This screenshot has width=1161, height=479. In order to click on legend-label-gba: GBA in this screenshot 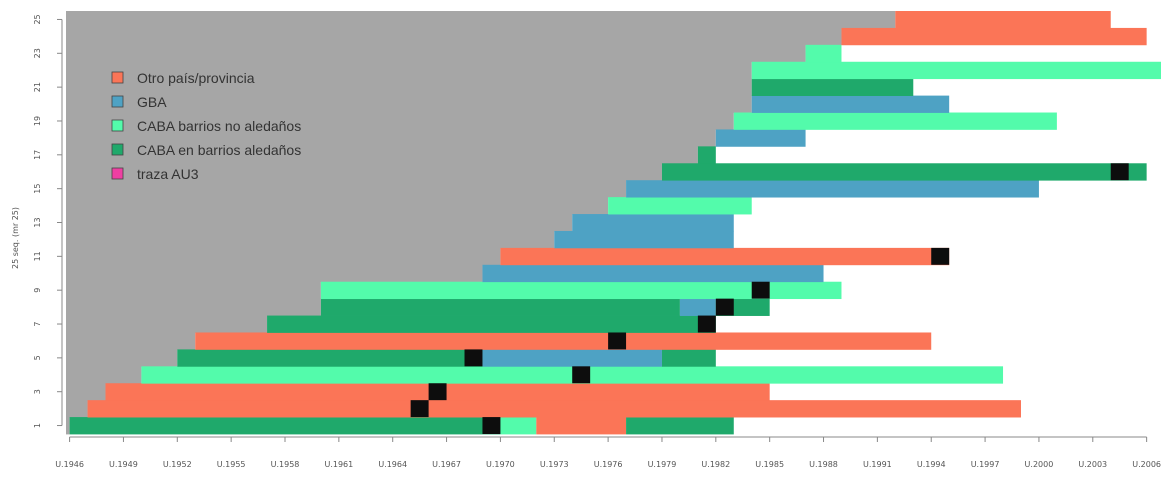, I will do `click(152, 102)`.